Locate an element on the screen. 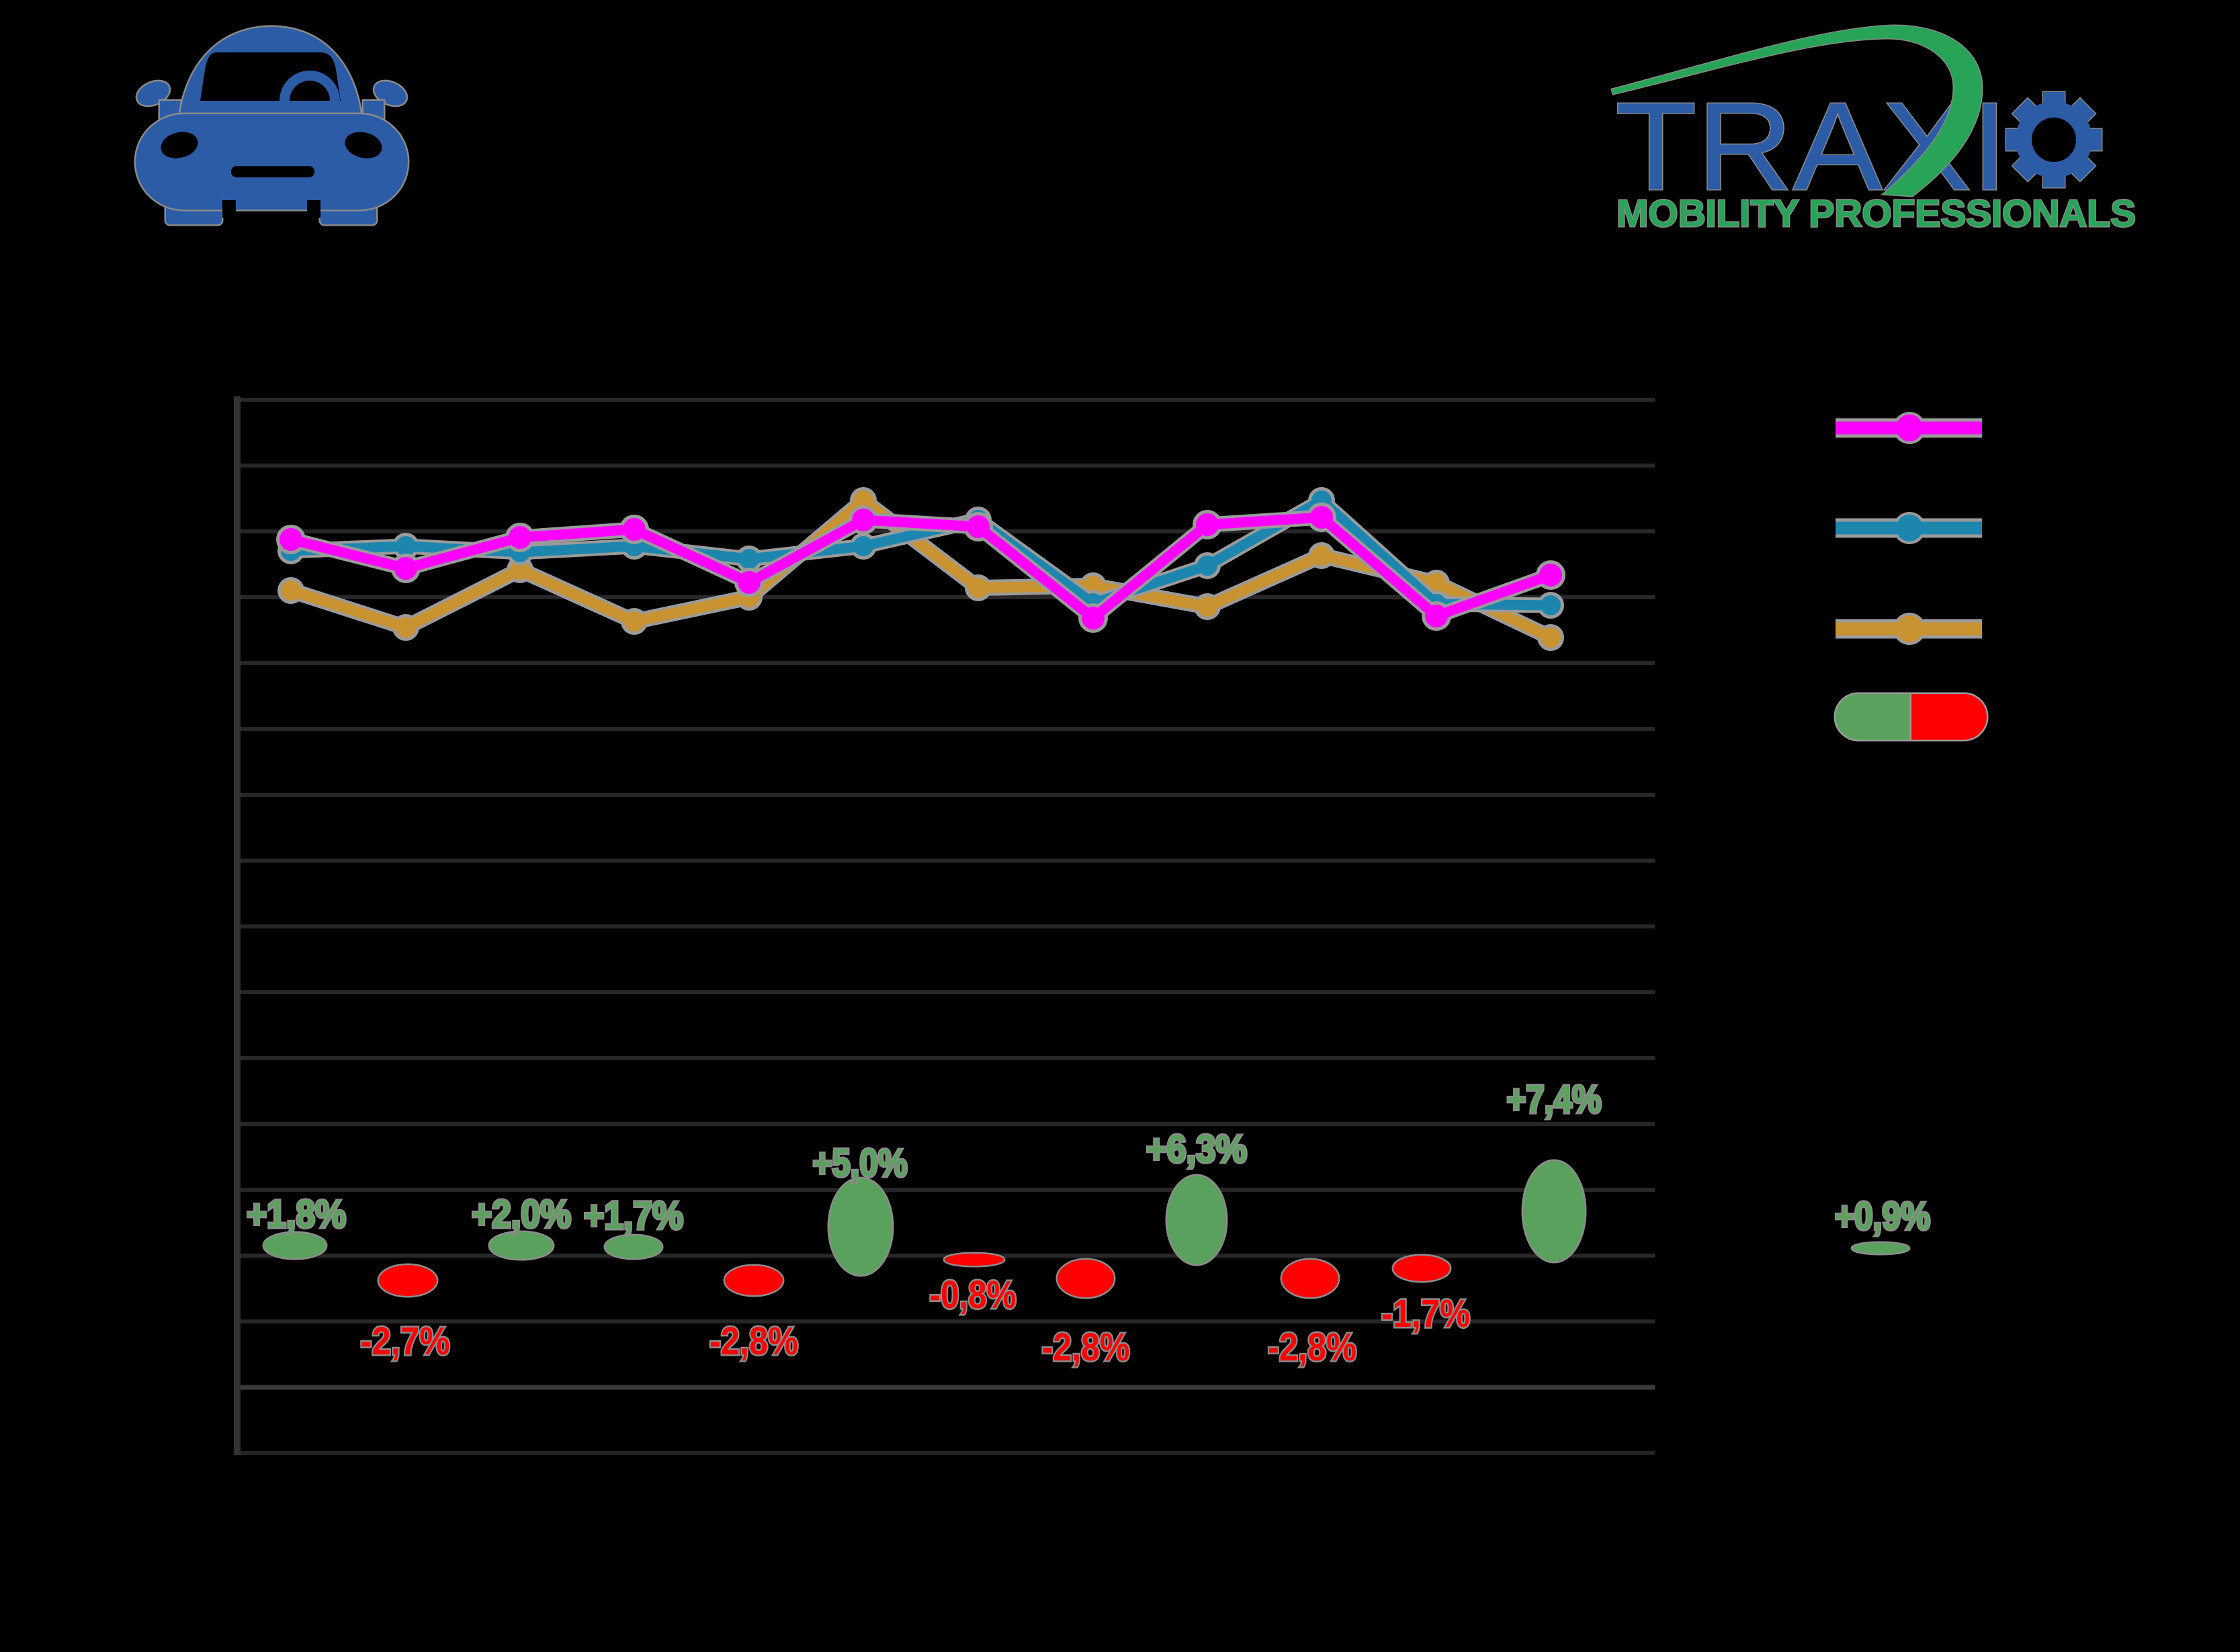 Image resolution: width=2240 pixels, height=1652 pixels. svg-text: +0,9% is located at coordinates (1882, 1216).